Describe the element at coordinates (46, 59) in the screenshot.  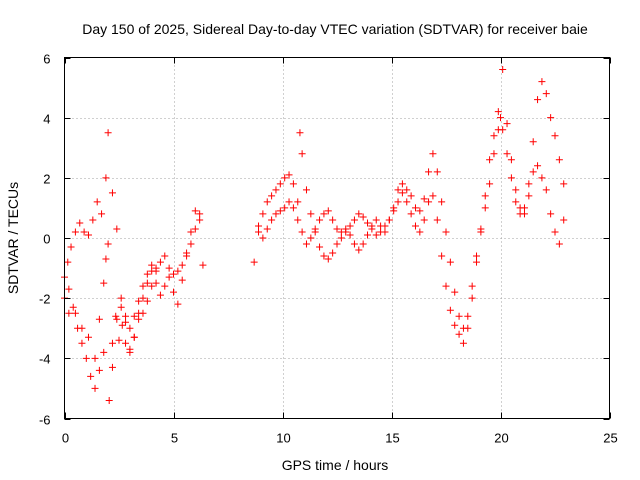
I see `y-tick-label: 6` at that location.